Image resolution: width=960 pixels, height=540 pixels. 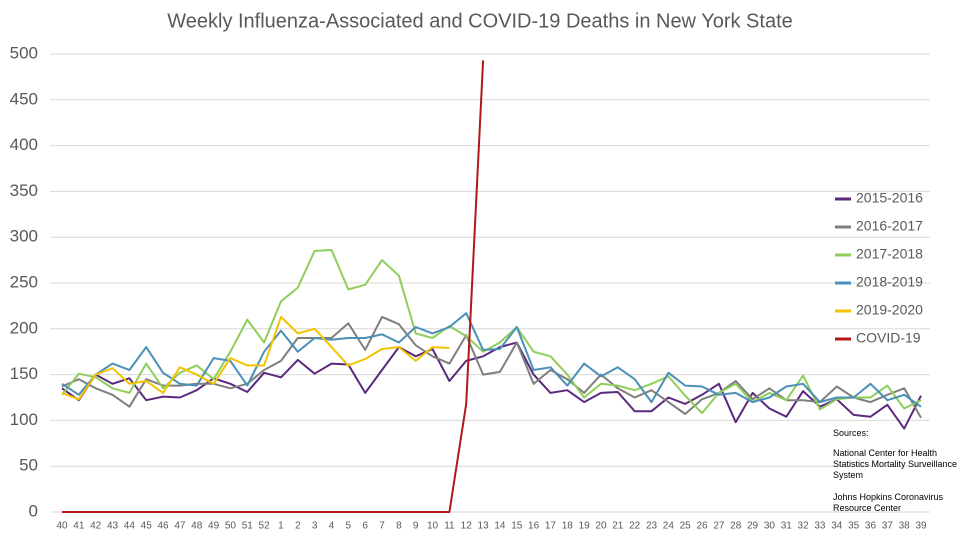 I want to click on x-tick-label: 47, so click(x=180, y=526).